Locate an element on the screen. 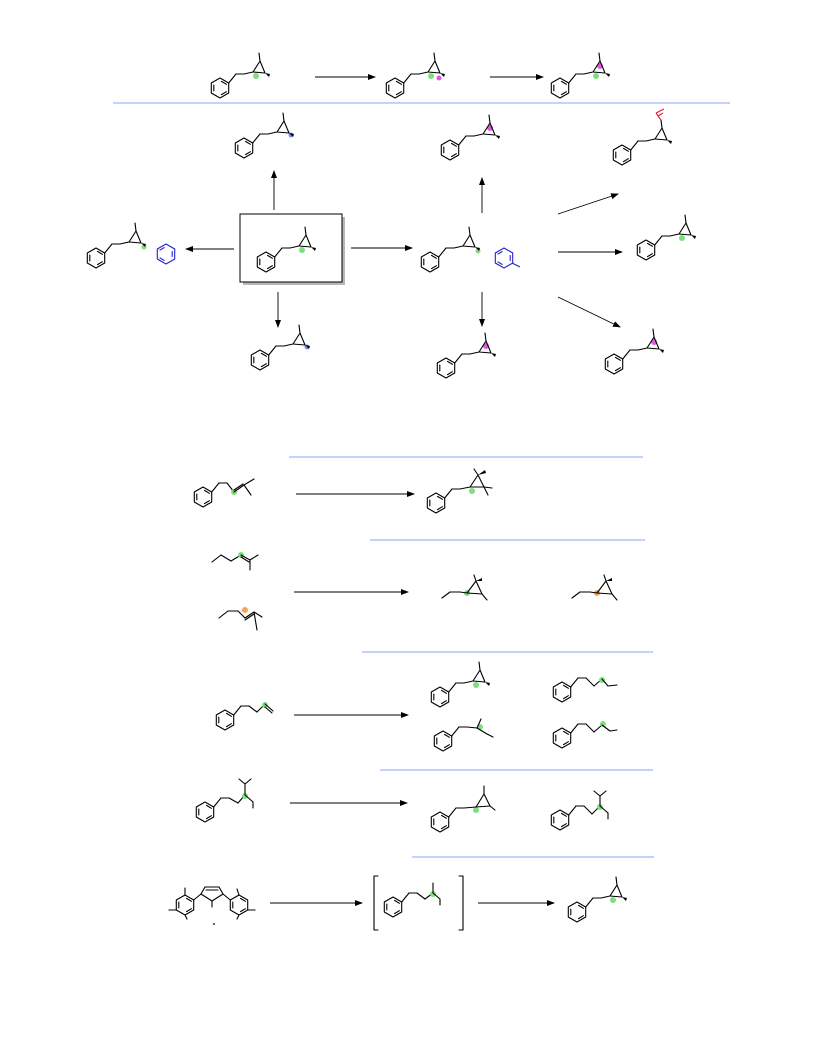 Image resolution: width=816 pixels, height=1056 pixels. molecule-nhc-carbene is located at coordinates (212, 905).